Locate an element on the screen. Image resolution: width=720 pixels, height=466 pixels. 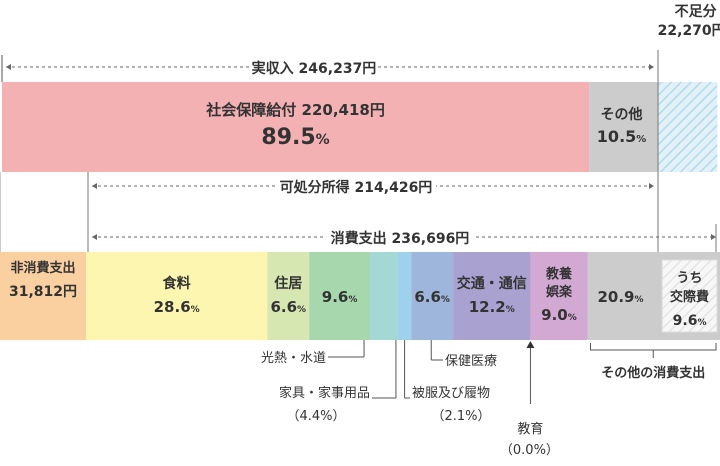
income-dim-line-arrow-left is located at coordinates (8, 67).